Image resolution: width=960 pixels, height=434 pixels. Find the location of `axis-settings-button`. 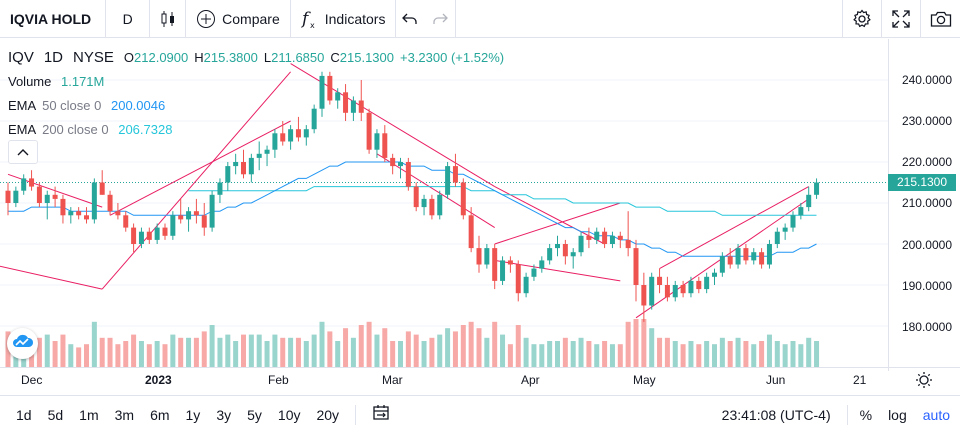

axis-settings-button is located at coordinates (924, 382).